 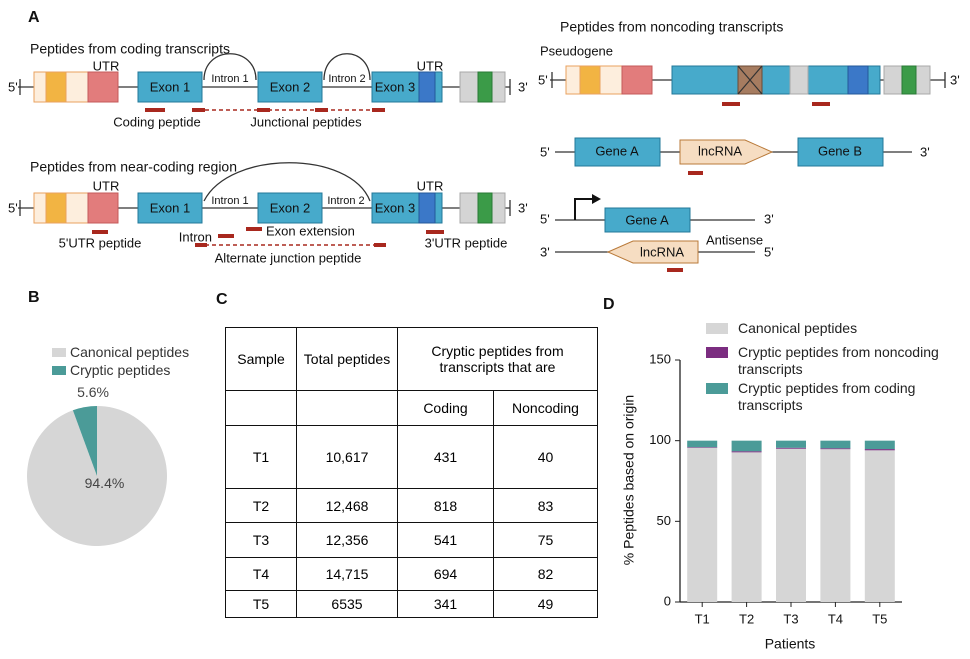 I want to click on table-cell: T5, so click(x=261, y=604).